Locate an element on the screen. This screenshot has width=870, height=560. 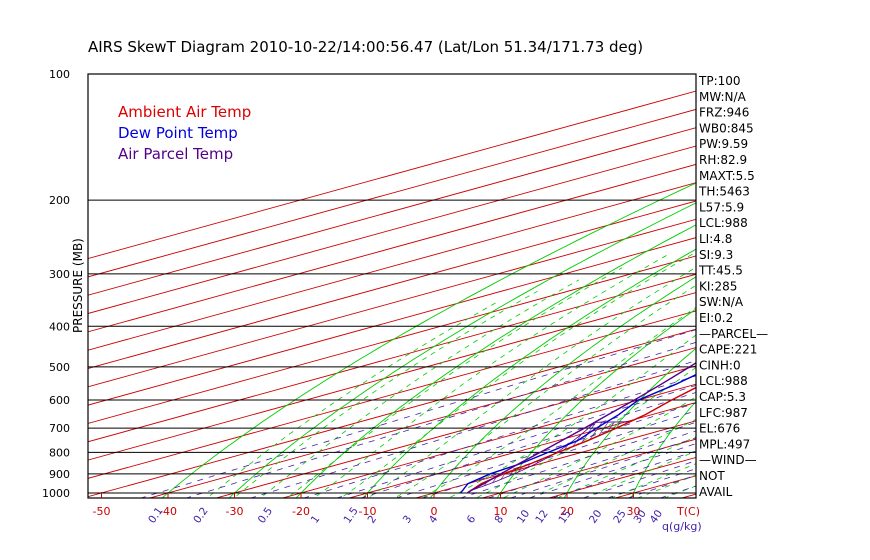
sounding-profiles is located at coordinates (578, 427).